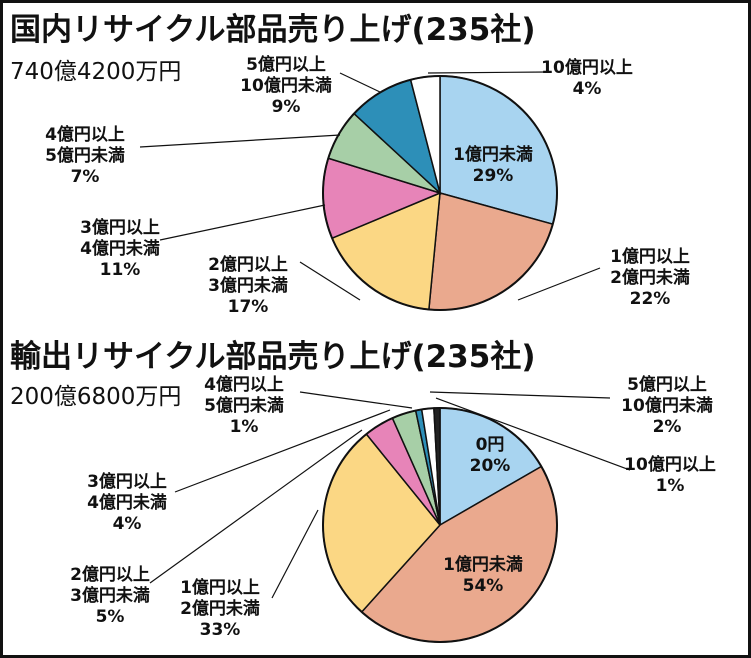  Describe the element at coordinates (244, 405) in the screenshot. I see `pie-2-label-6: 4億円以上 5億円未満 1%` at that location.